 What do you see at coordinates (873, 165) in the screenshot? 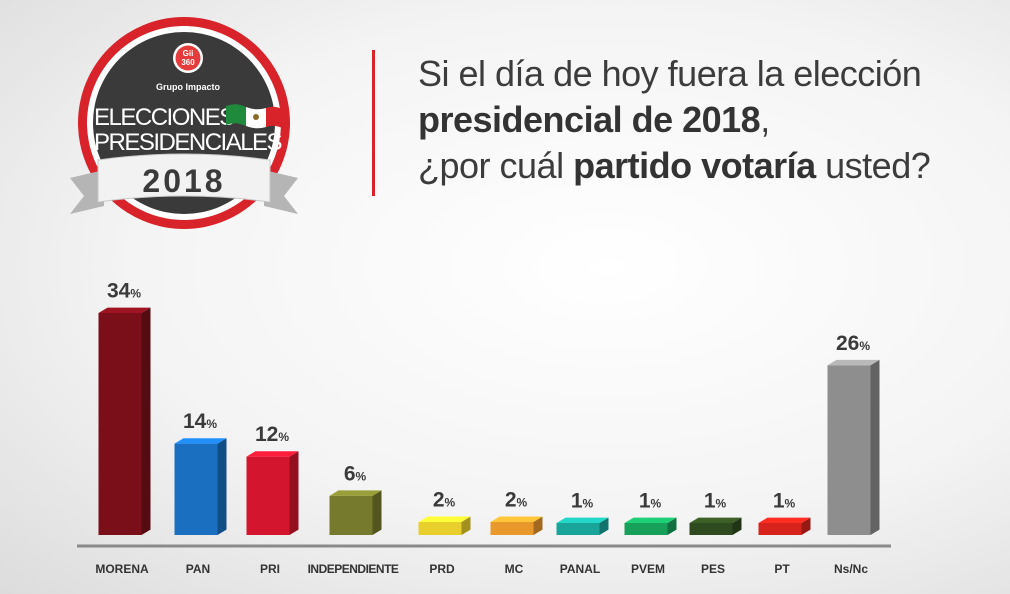
I see `title-line-3-post: usted?` at bounding box center [873, 165].